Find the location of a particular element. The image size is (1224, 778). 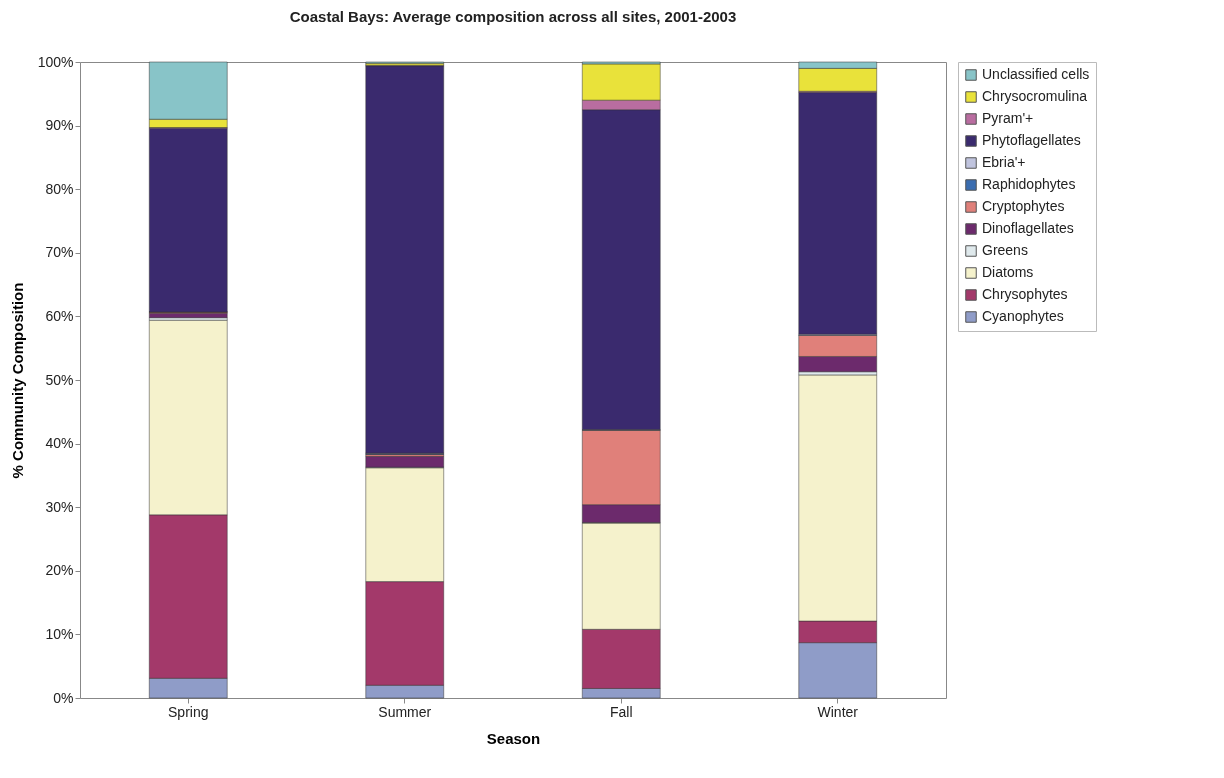

y-tick-label: 30% is located at coordinates (59, 506).